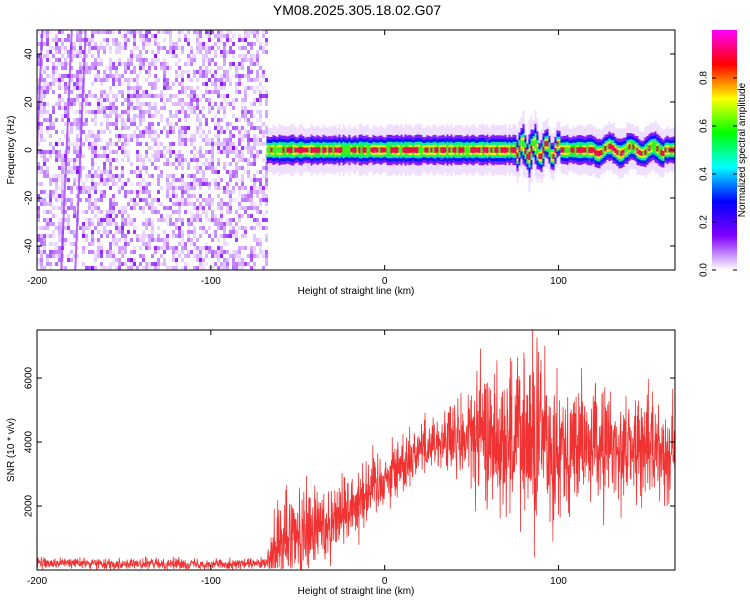  Describe the element at coordinates (37, 281) in the screenshot. I see `spectrogram-x-tick-label: -200` at that location.